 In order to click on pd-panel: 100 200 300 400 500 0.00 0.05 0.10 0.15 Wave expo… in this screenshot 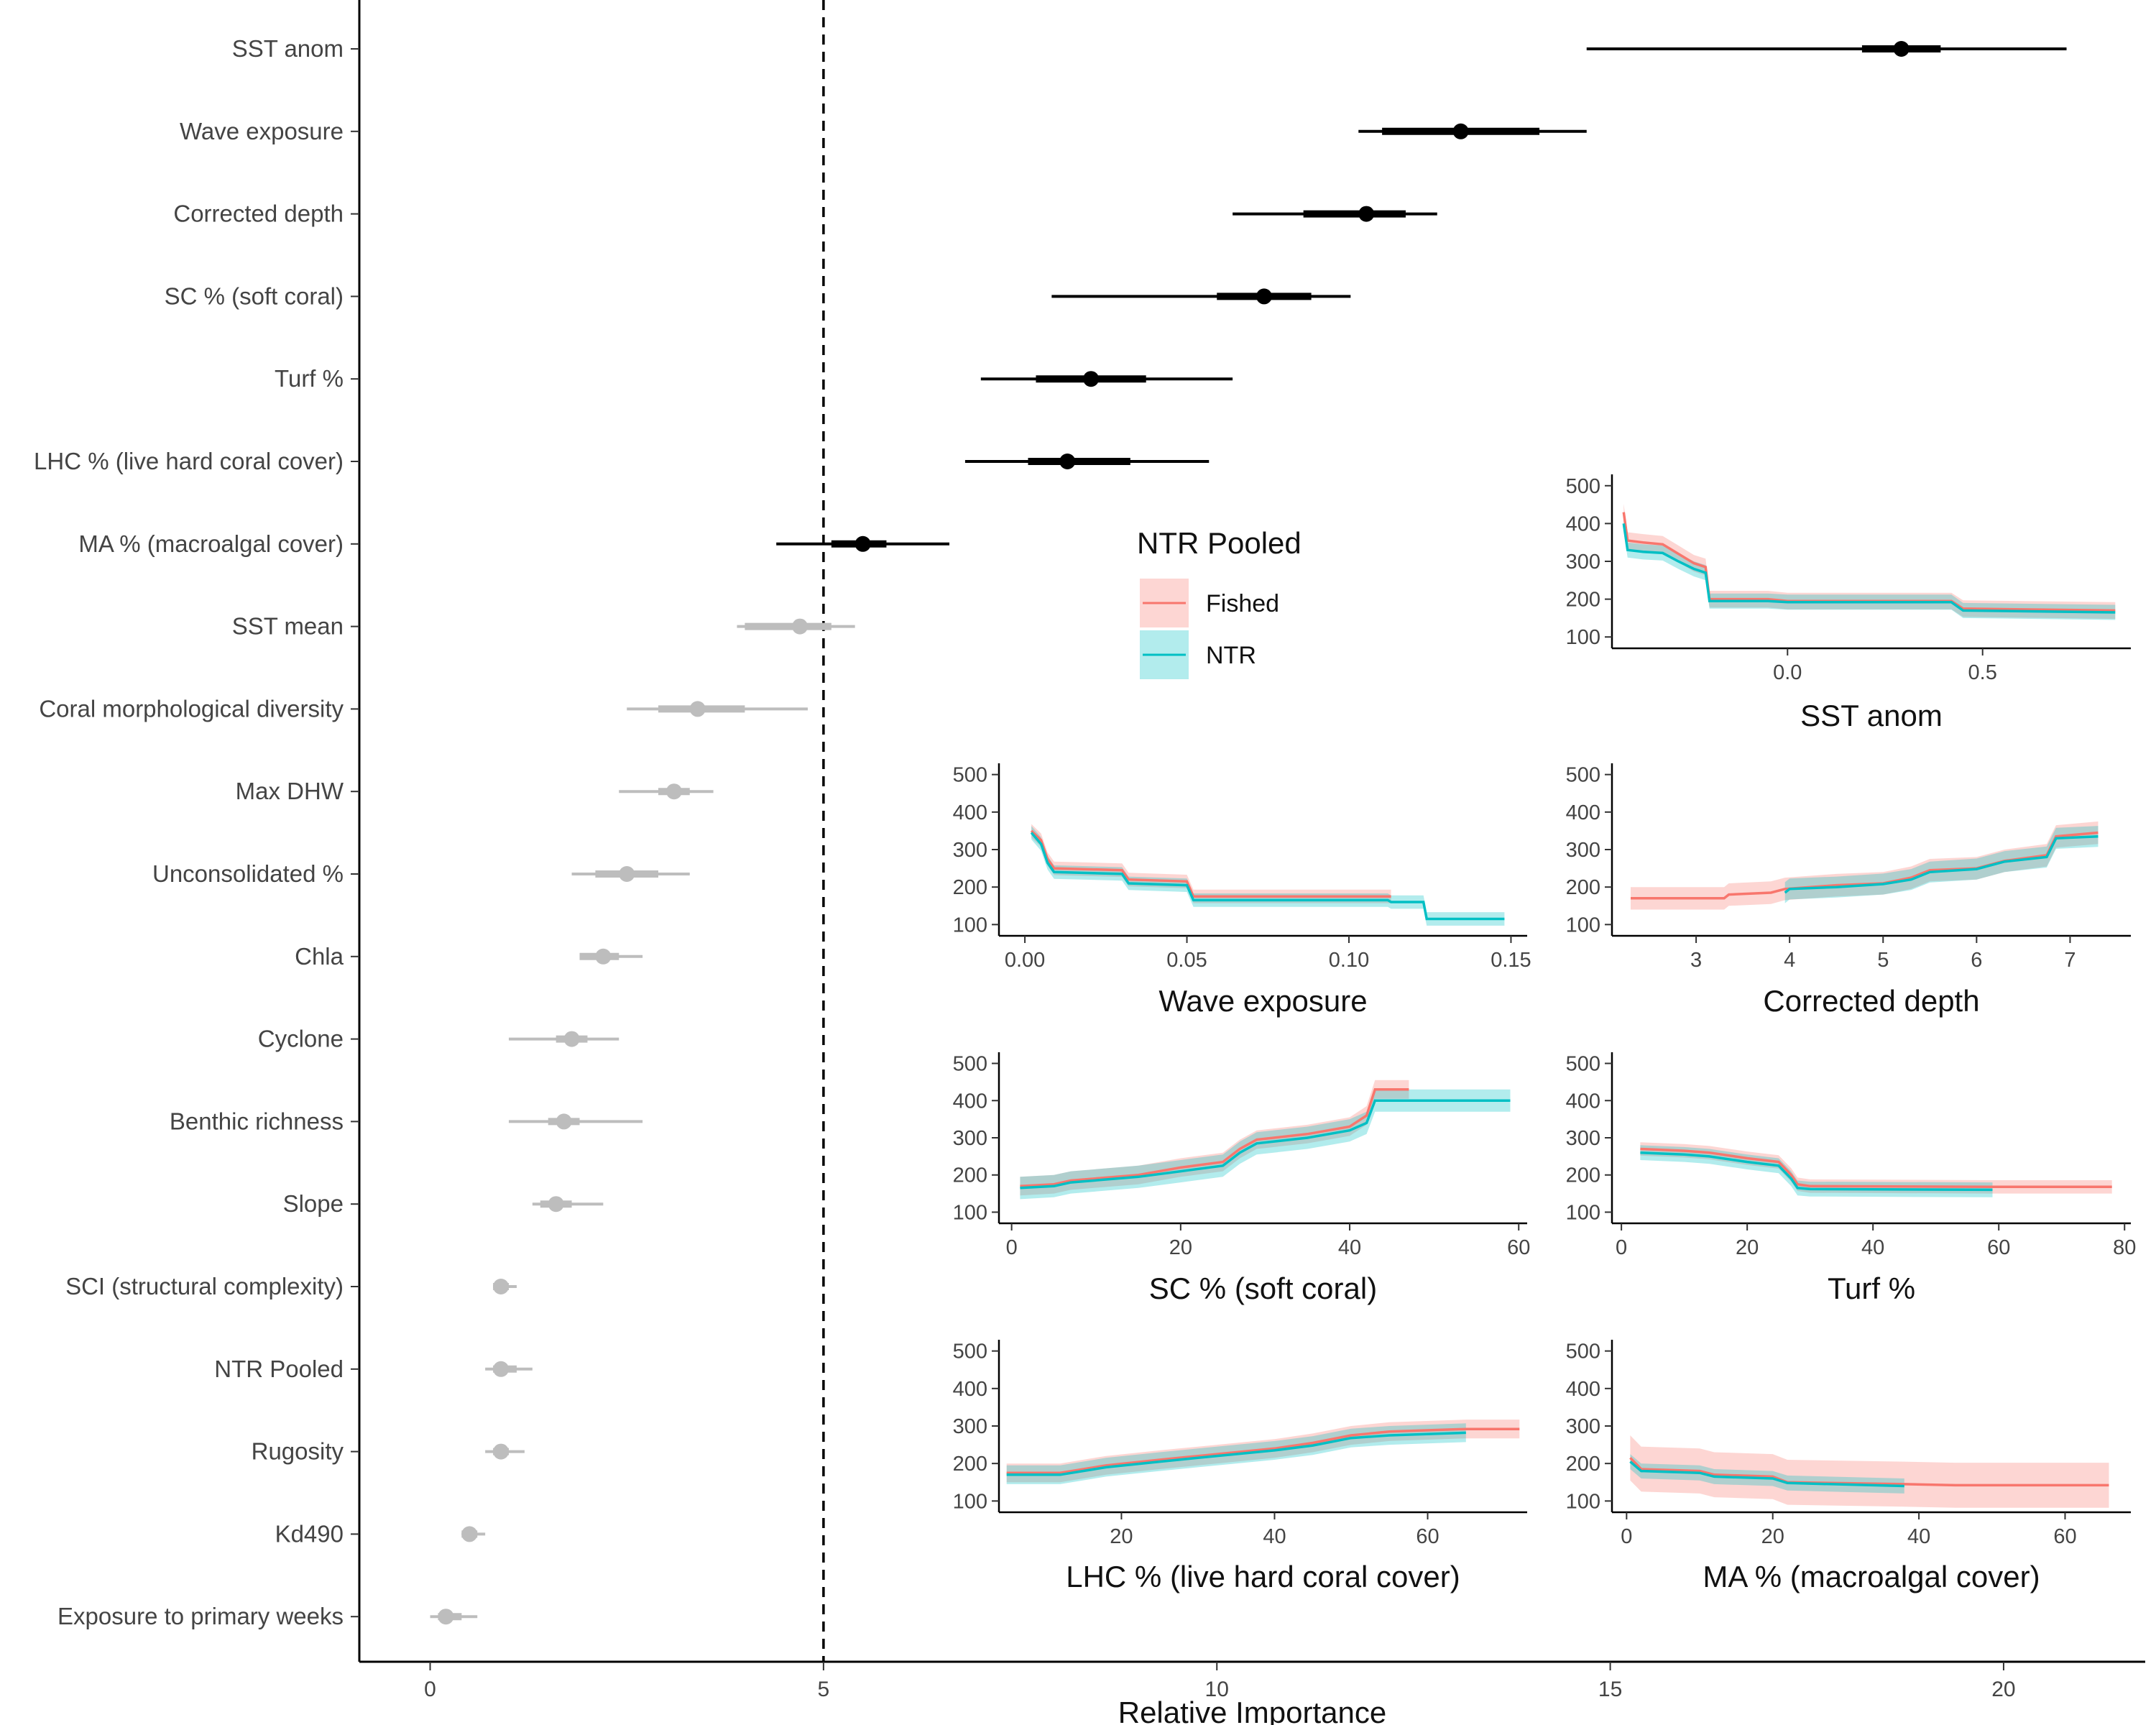, I will do `click(1242, 890)`.